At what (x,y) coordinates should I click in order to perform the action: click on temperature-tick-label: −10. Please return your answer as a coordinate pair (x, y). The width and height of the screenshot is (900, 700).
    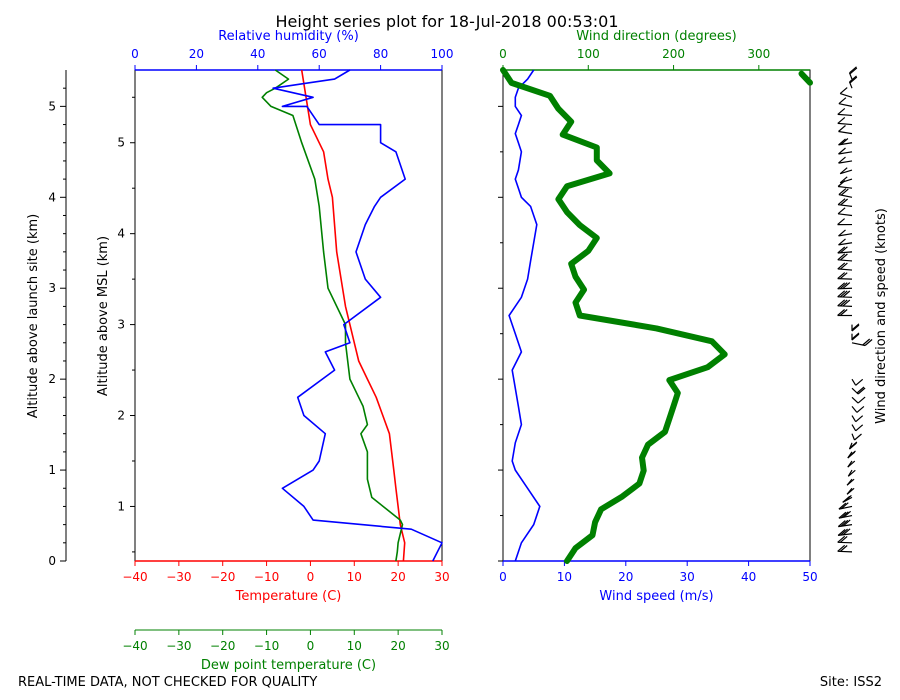
    Looking at the image, I should click on (266, 577).